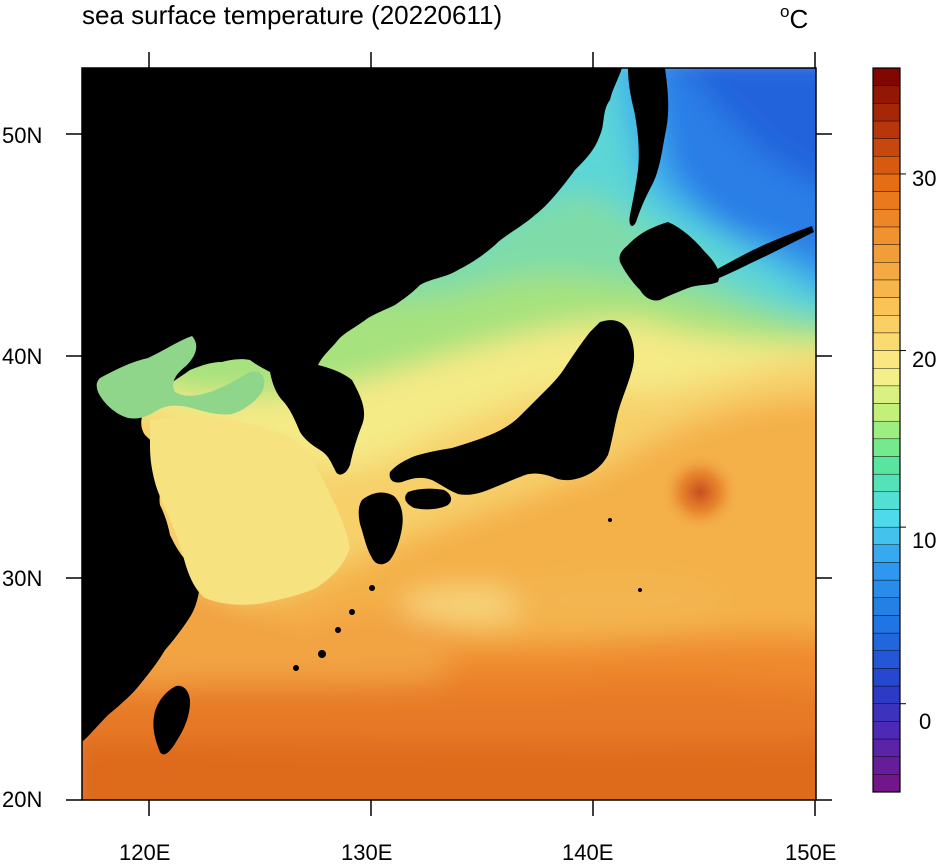  What do you see at coordinates (22, 135) in the screenshot?
I see `lat-tick-50n: 50N` at bounding box center [22, 135].